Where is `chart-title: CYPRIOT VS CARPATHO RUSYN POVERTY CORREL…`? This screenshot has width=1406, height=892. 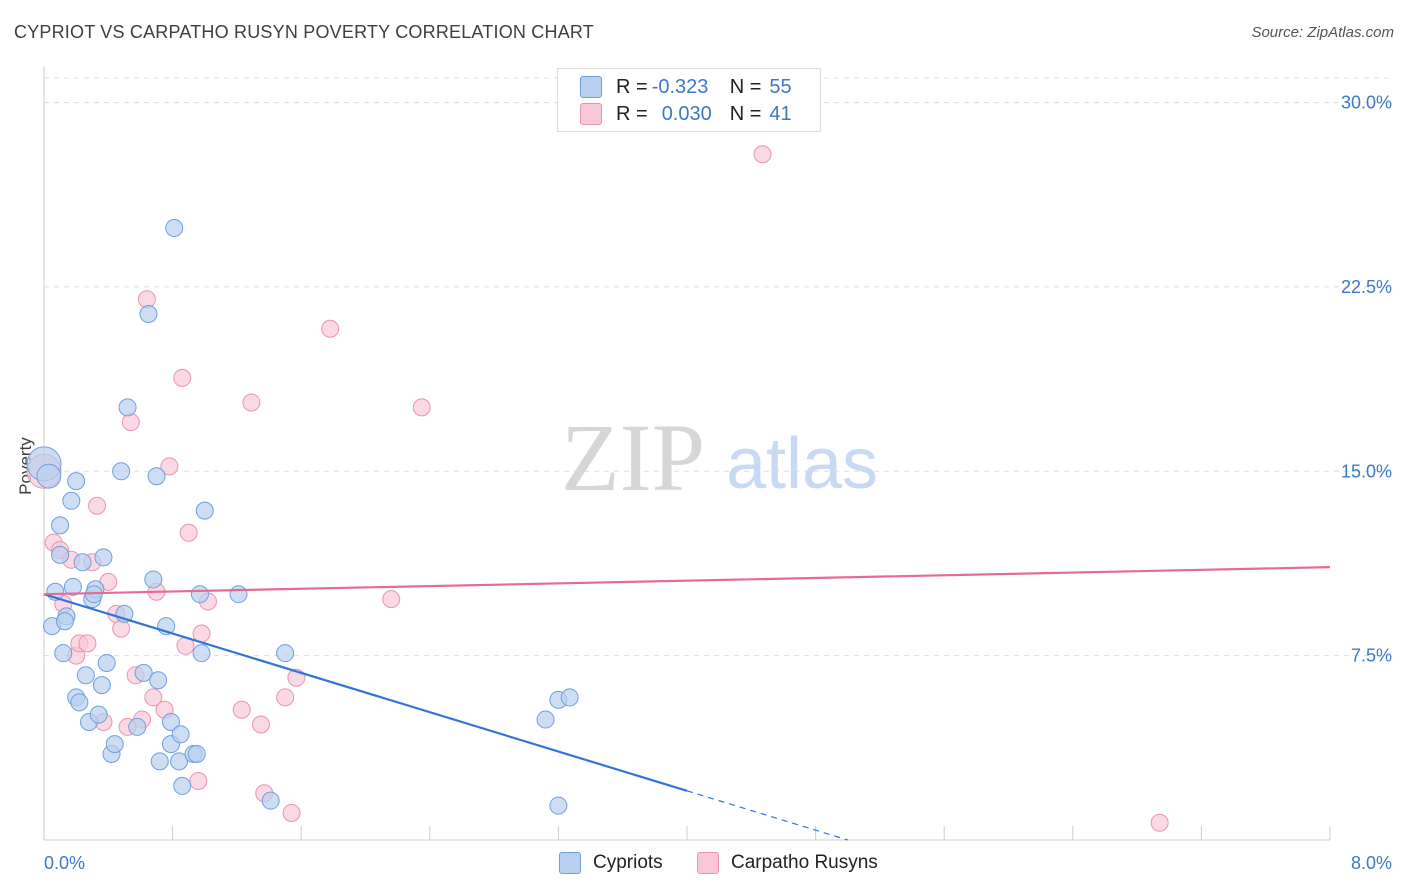
chart-title: CYPRIOT VS CARPATHO RUSYN POVERTY CORREL… is located at coordinates (304, 32).